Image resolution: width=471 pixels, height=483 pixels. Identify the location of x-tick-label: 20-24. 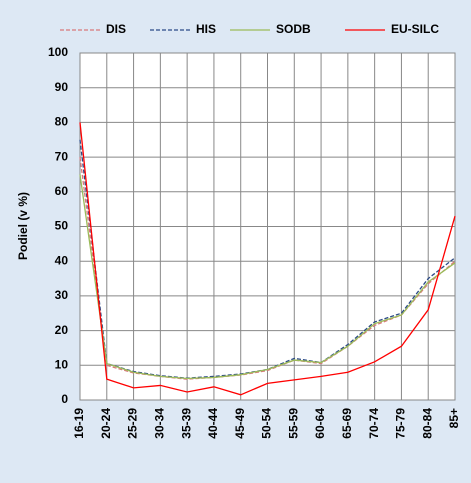
(106, 423).